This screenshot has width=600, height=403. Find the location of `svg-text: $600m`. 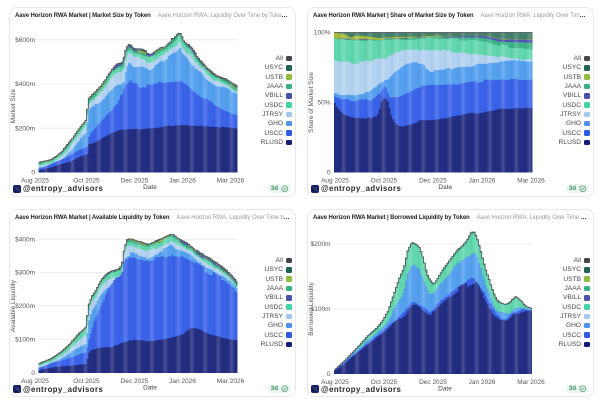

svg-text: $600m is located at coordinates (25, 39).